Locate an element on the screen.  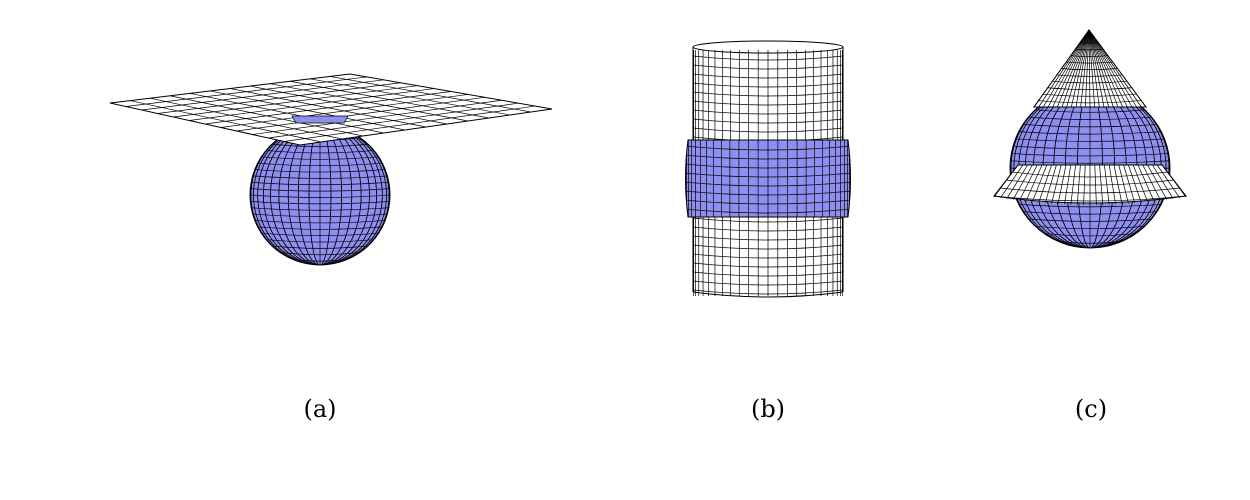
caption-a: (a) is located at coordinates (319, 409).